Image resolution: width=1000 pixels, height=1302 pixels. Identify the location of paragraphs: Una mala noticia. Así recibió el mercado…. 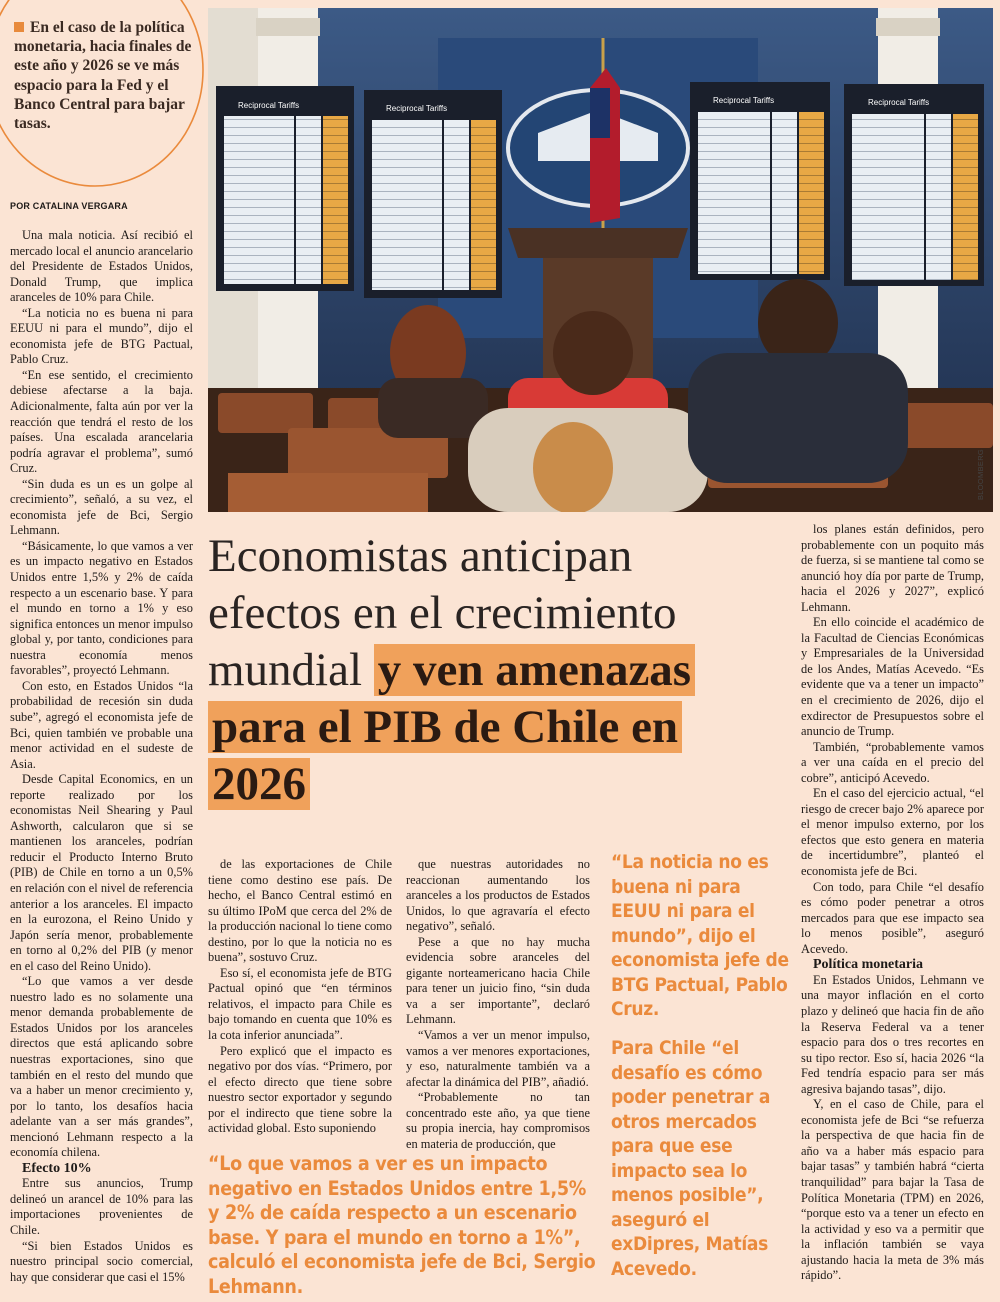
(101, 694).